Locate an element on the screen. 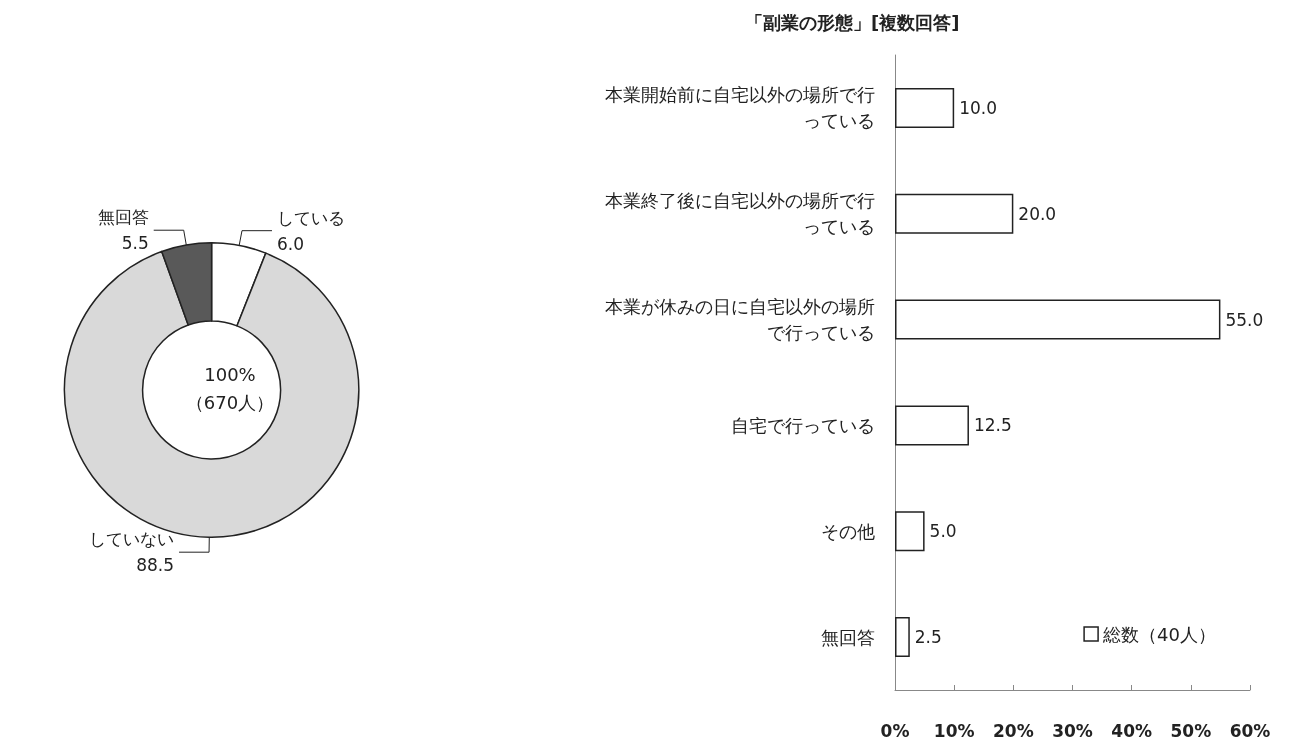 The width and height of the screenshot is (1291, 755). data-label: 88.5 is located at coordinates (155, 565).